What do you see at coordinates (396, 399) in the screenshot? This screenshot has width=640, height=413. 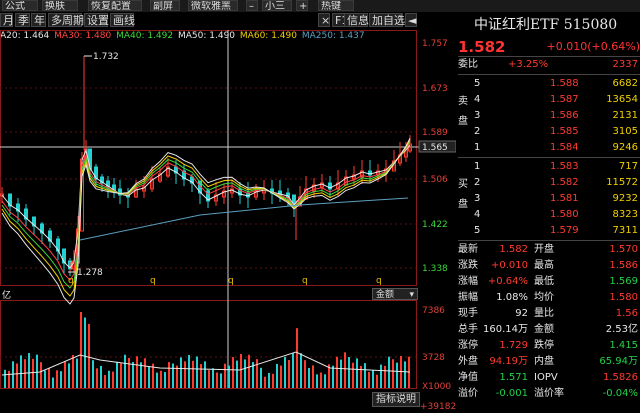 I see `indicator-explain-button: 指标说明` at bounding box center [396, 399].